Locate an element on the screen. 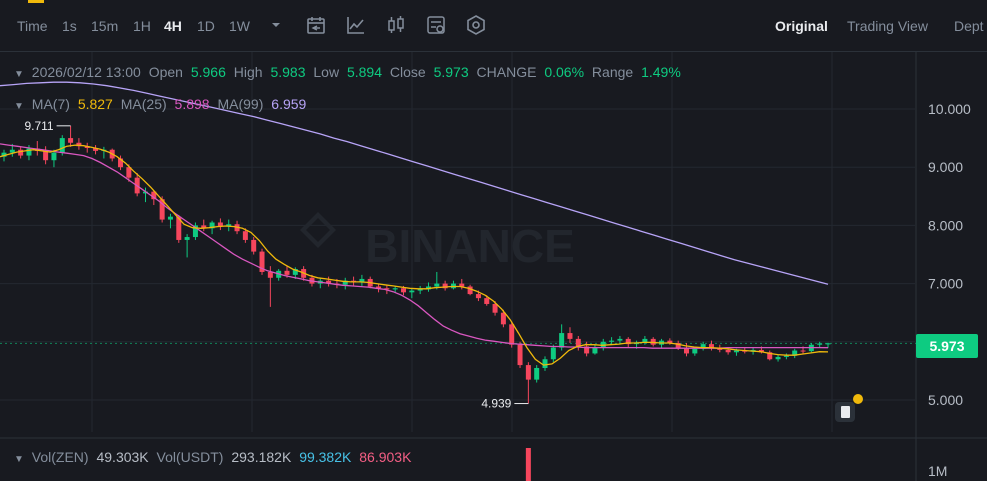  indicator-chart-icon is located at coordinates (356, 25).